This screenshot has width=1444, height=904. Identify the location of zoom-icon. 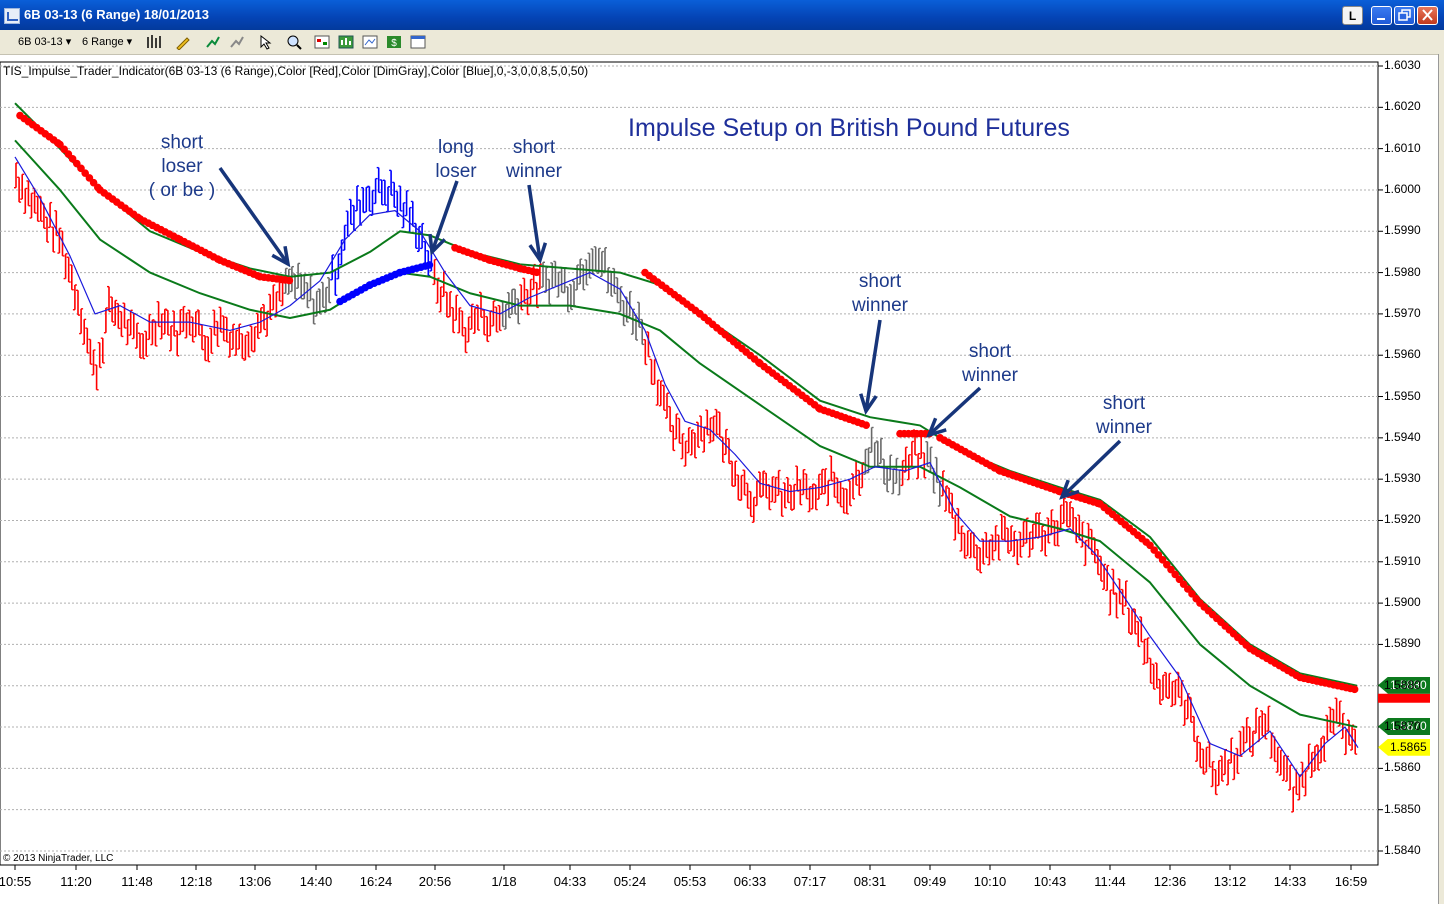
(294, 42).